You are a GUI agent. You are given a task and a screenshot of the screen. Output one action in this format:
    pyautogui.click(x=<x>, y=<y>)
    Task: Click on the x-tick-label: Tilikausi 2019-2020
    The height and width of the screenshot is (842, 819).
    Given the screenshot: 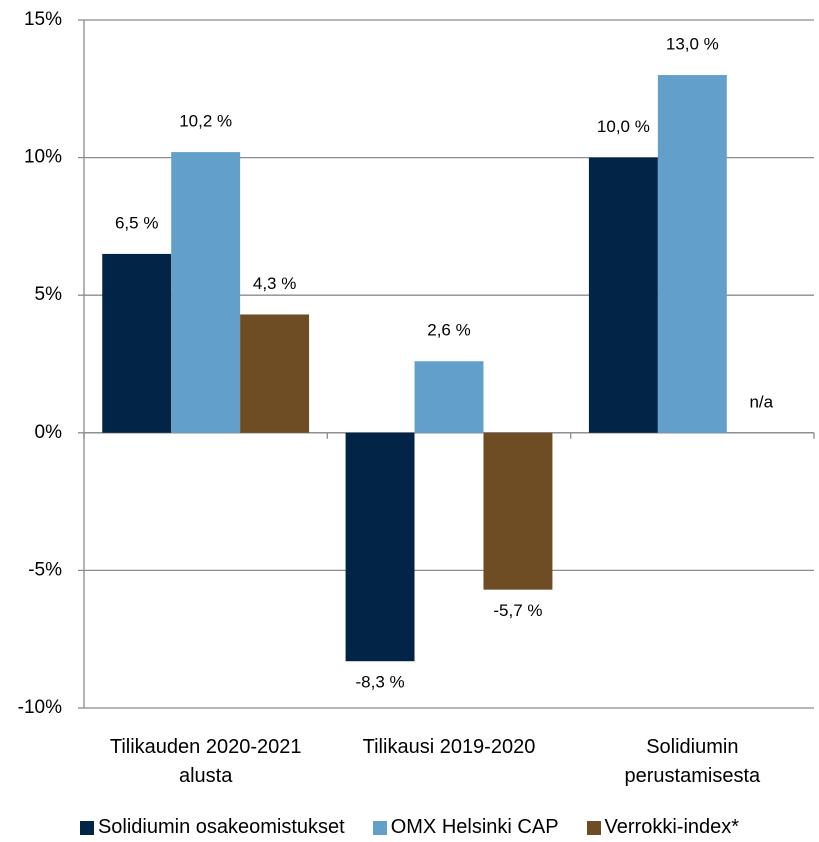 What is the action you would take?
    pyautogui.click(x=449, y=747)
    